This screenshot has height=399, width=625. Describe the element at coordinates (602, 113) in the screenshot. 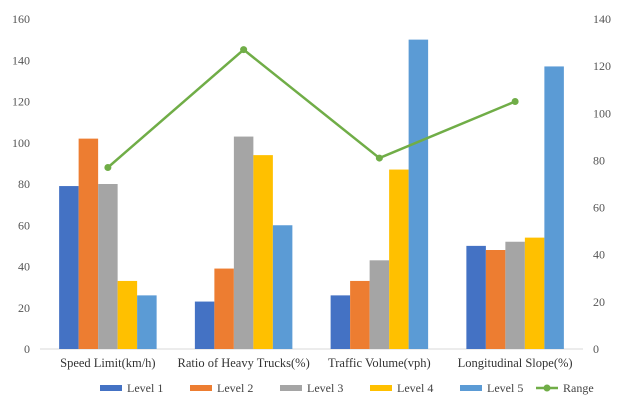

I see `right-tick-label: 100` at that location.